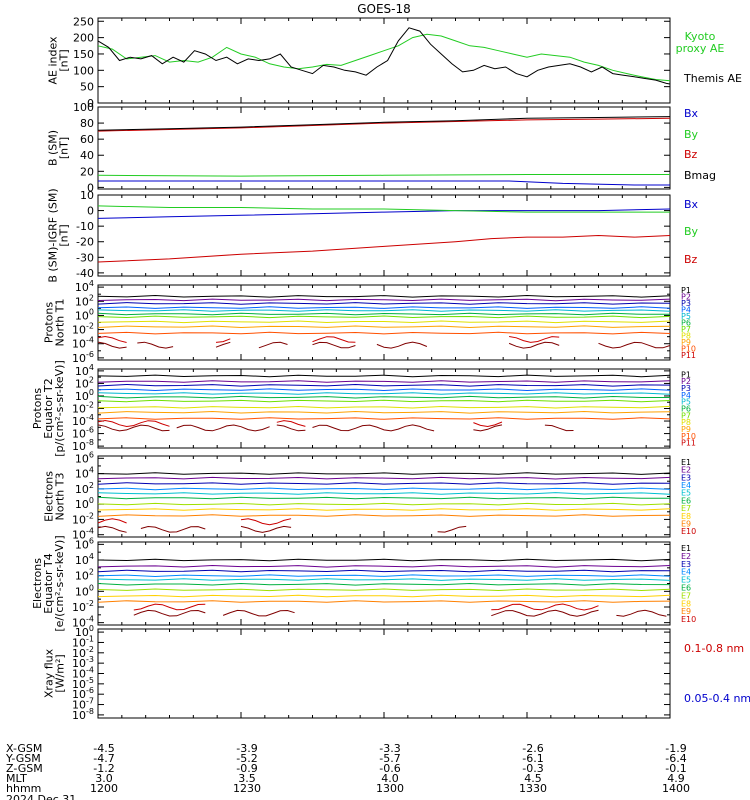 This screenshot has width=750, height=800. Describe the element at coordinates (246, 748) in the screenshot. I see `x-row-value: -3.9` at that location.